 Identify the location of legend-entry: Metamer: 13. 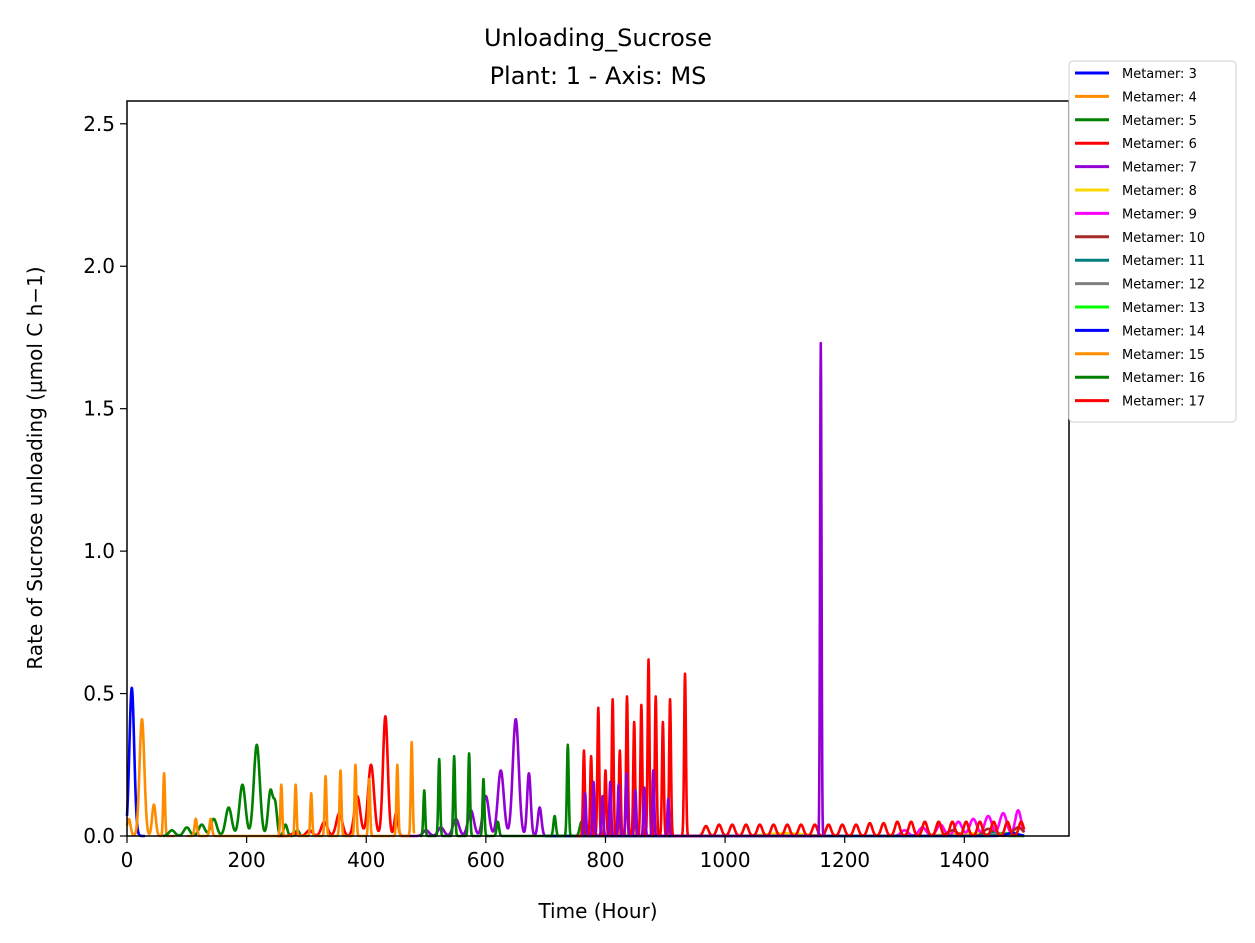
(1163, 308).